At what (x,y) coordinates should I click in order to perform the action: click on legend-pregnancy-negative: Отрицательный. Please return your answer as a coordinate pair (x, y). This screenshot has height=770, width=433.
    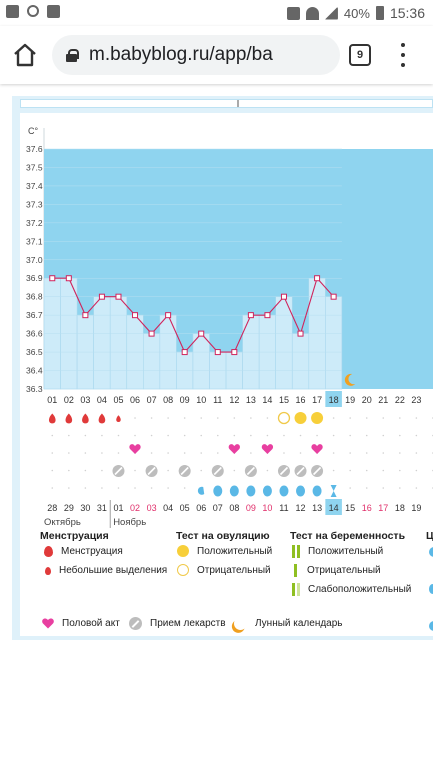
    Looking at the image, I should click on (336, 570).